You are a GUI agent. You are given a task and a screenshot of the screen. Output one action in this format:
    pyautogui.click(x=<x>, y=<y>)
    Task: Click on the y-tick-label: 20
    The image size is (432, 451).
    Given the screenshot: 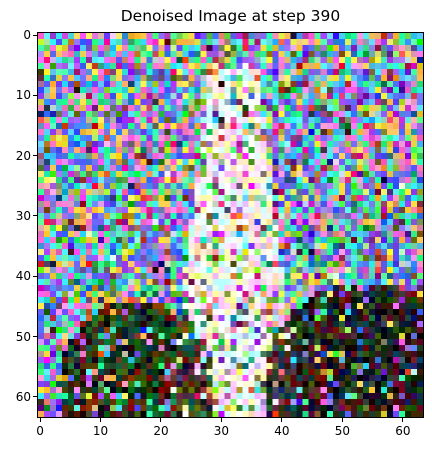 What is the action you would take?
    pyautogui.click(x=20, y=156)
    